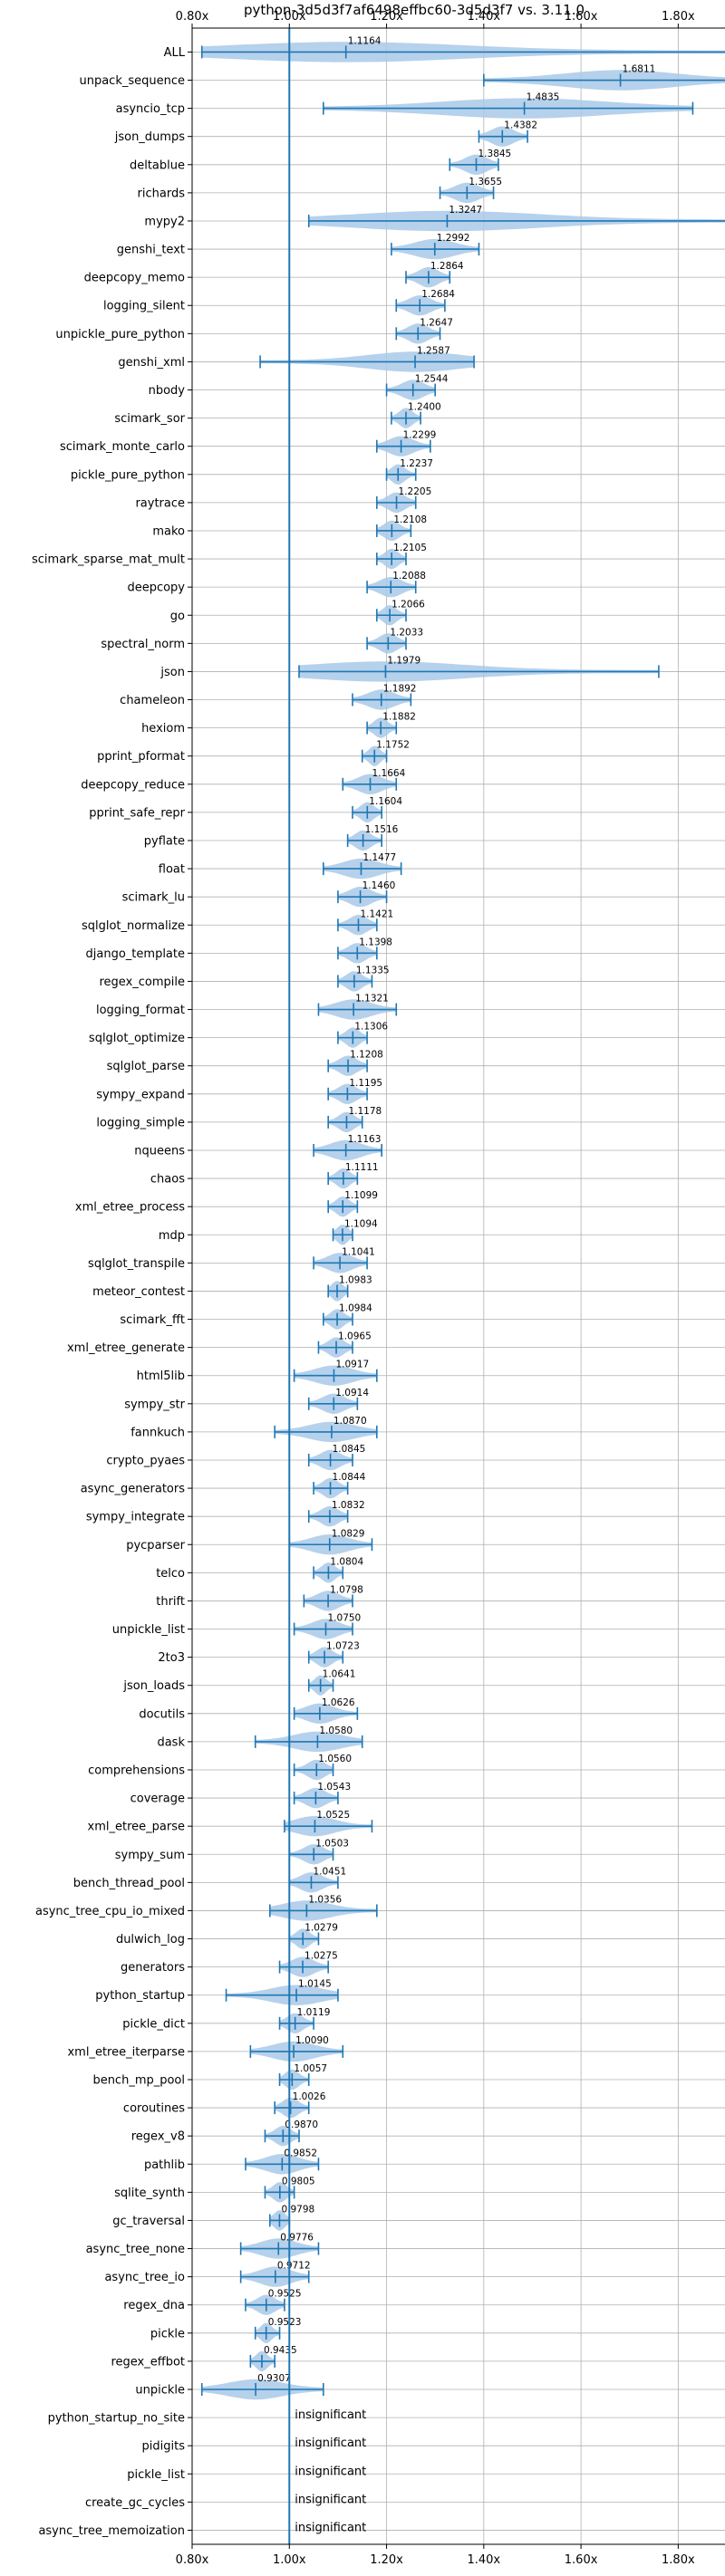 Image resolution: width=725 pixels, height=2576 pixels. I want to click on value-label: 1.2066, so click(408, 604).